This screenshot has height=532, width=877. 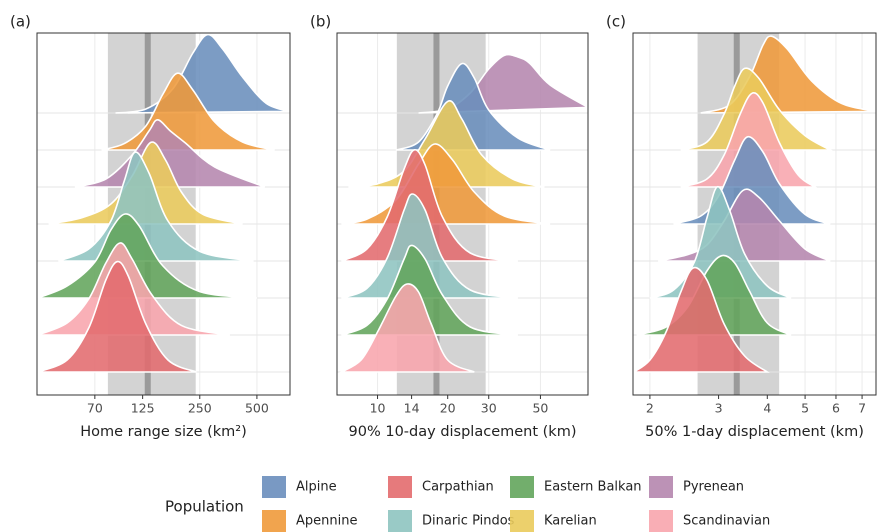 What do you see at coordinates (767, 408) in the screenshot?
I see `x-tick-label: 4` at bounding box center [767, 408].